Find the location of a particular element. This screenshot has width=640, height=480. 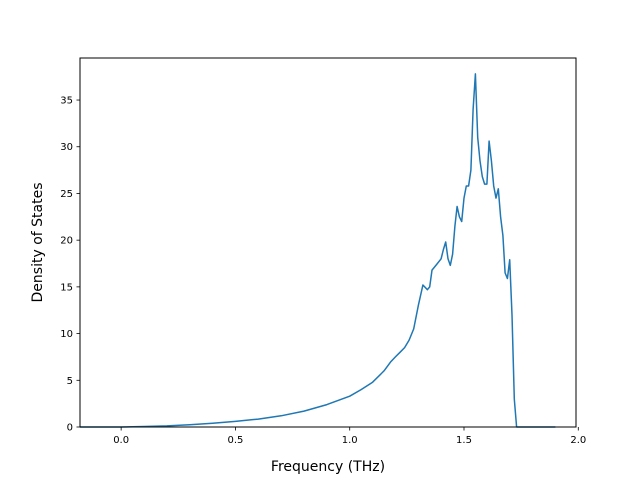

y-tick-label: 35 is located at coordinates (66, 101).